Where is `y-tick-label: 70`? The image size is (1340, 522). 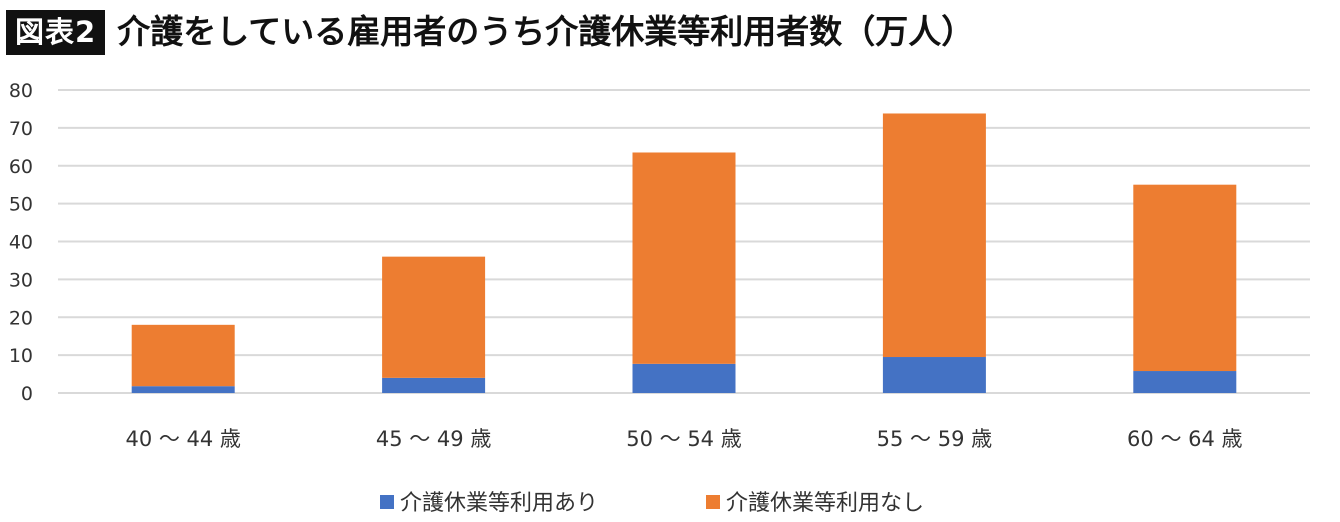 y-tick-label: 70 is located at coordinates (21, 129).